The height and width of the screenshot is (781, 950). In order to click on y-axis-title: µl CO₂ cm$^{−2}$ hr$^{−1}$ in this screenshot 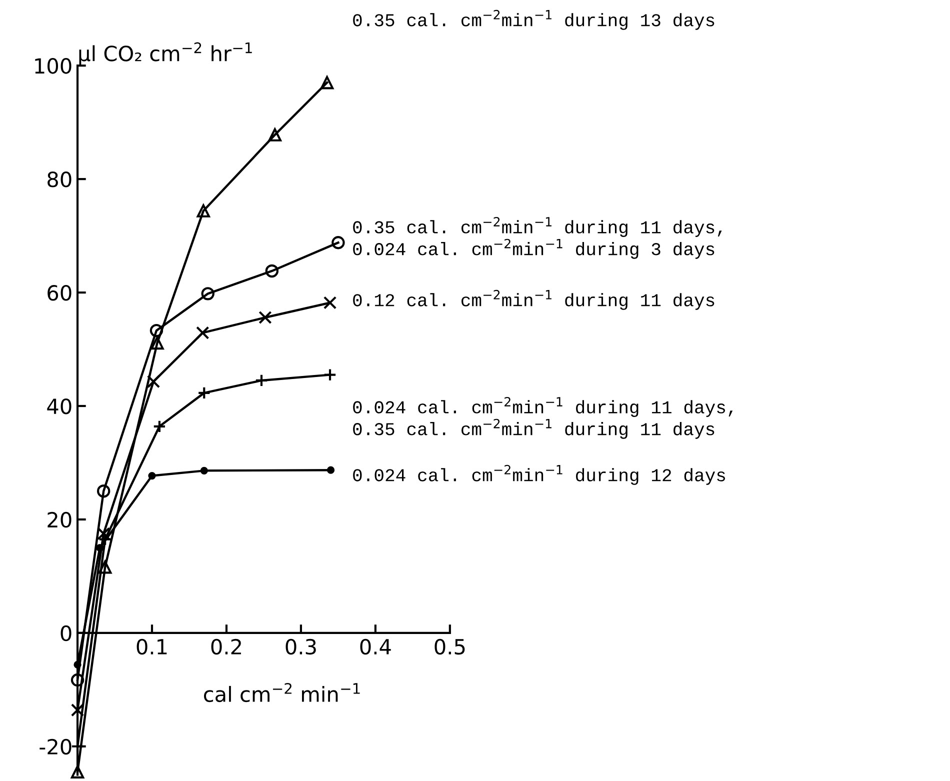, I will do `click(165, 54)`.